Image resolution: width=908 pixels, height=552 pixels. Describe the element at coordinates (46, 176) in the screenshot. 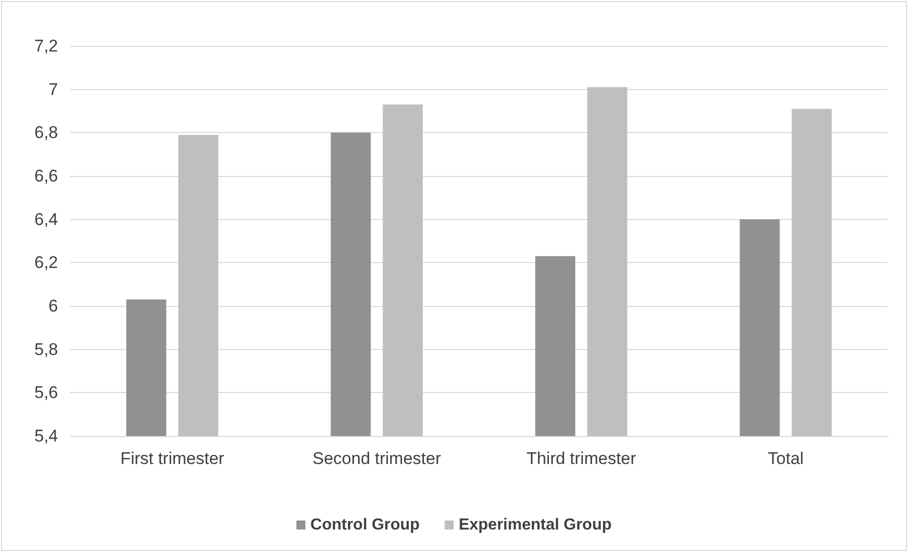

I see `y-tick-label: 6,6` at that location.